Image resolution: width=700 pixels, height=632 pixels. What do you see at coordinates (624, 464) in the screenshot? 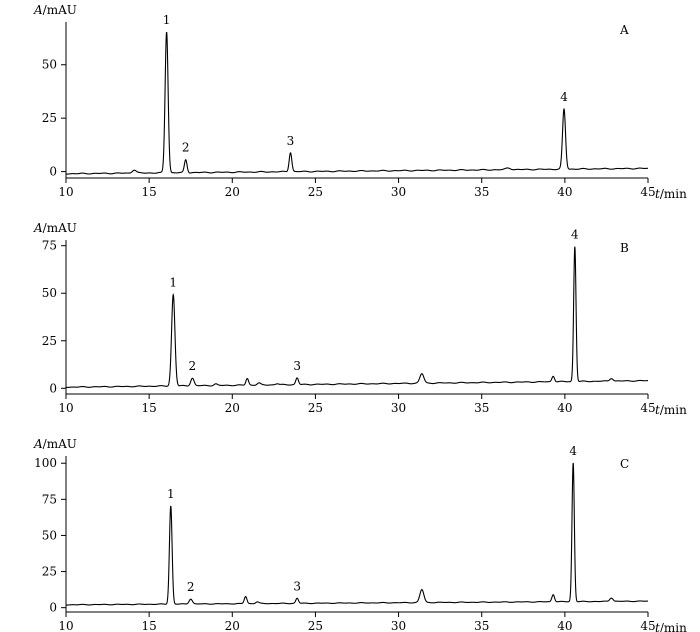
I see `panel-label: C` at bounding box center [624, 464].